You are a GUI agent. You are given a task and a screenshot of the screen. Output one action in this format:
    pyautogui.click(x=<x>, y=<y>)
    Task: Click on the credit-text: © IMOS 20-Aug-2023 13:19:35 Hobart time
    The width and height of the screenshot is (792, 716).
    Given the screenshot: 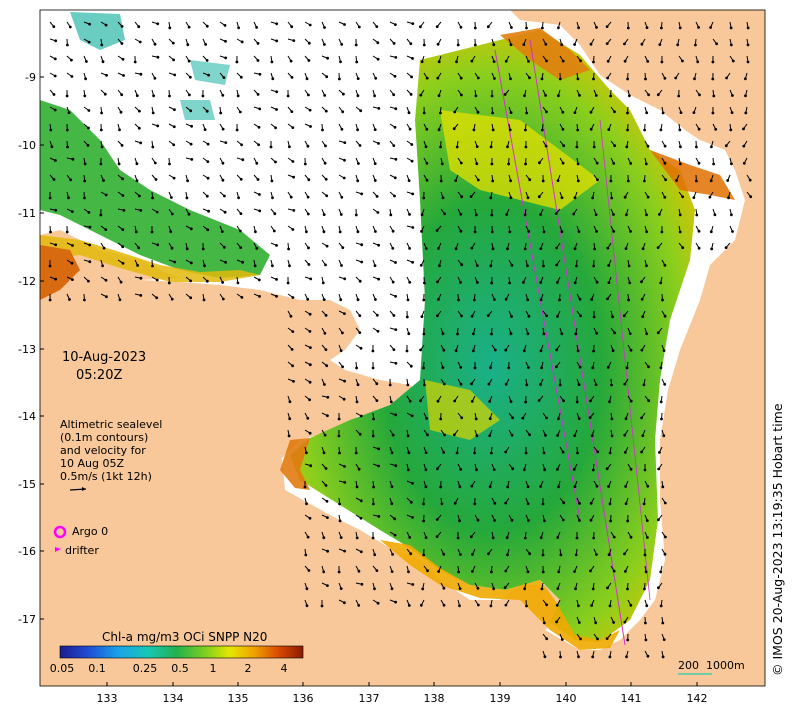 What is the action you would take?
    pyautogui.click(x=777, y=539)
    